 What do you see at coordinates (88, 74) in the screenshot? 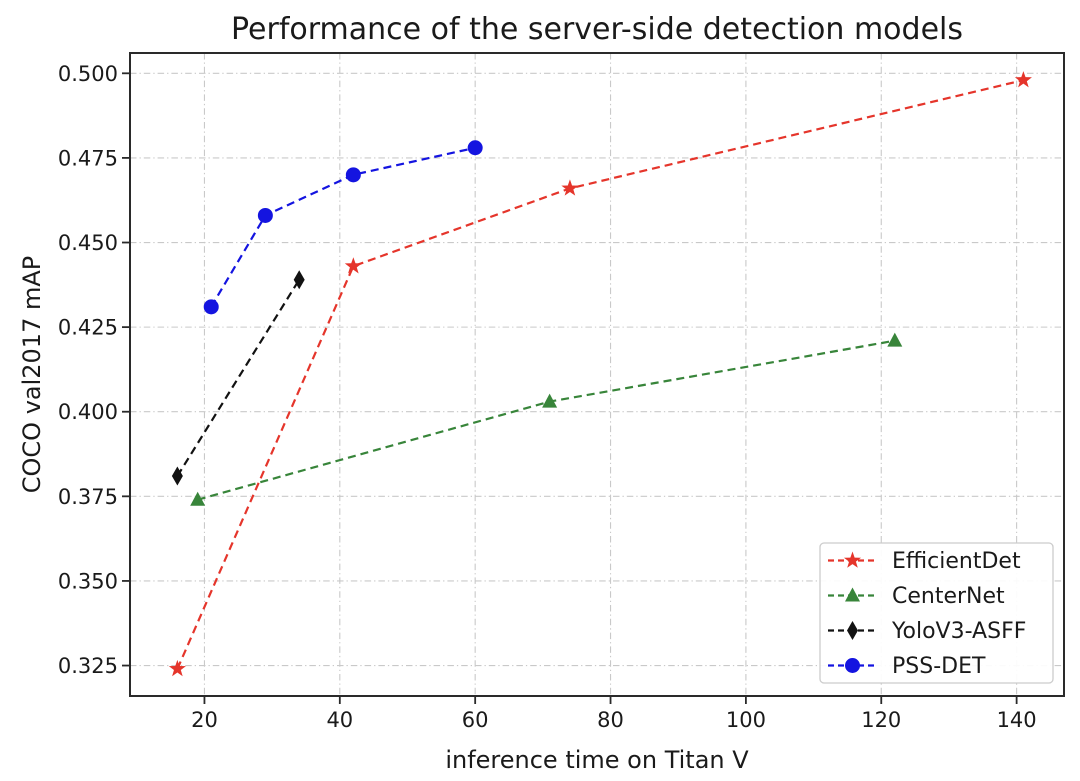
I see `y-tick-label-0.500: 0.500` at bounding box center [88, 74].